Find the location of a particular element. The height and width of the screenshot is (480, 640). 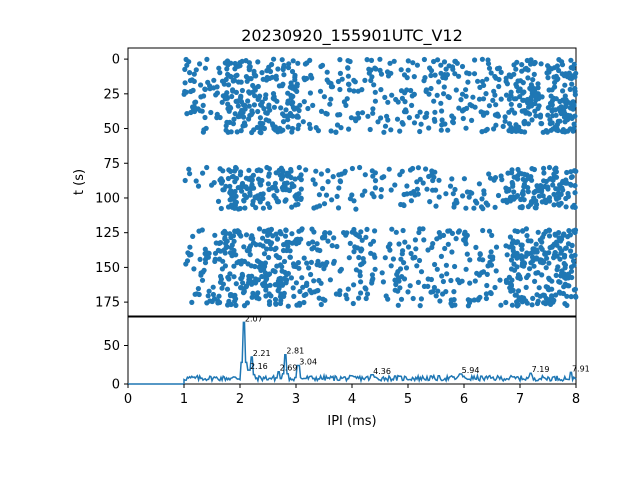

histogram-peak-label: 7.91 is located at coordinates (581, 368).